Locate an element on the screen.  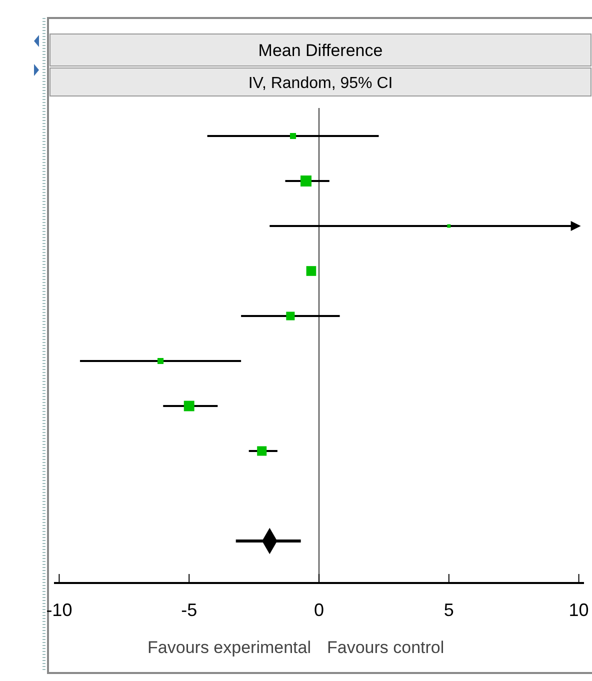
chart-title: Mean Difference is located at coordinates (320, 50).